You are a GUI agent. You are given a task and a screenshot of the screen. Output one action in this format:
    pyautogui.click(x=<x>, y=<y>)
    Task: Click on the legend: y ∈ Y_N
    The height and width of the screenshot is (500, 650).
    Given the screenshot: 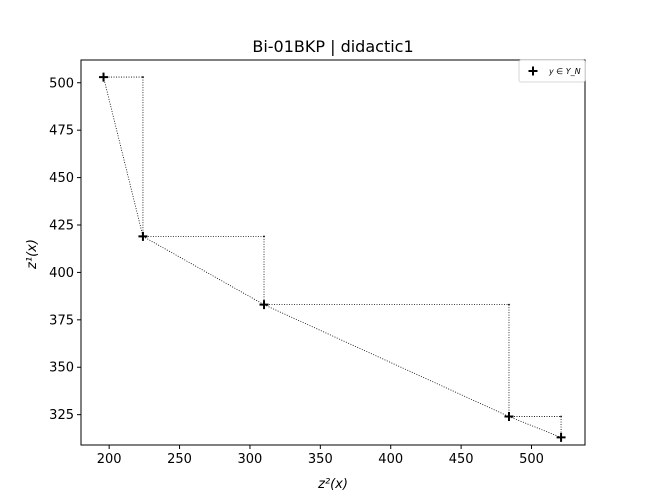 What is the action you would take?
    pyautogui.click(x=552, y=71)
    